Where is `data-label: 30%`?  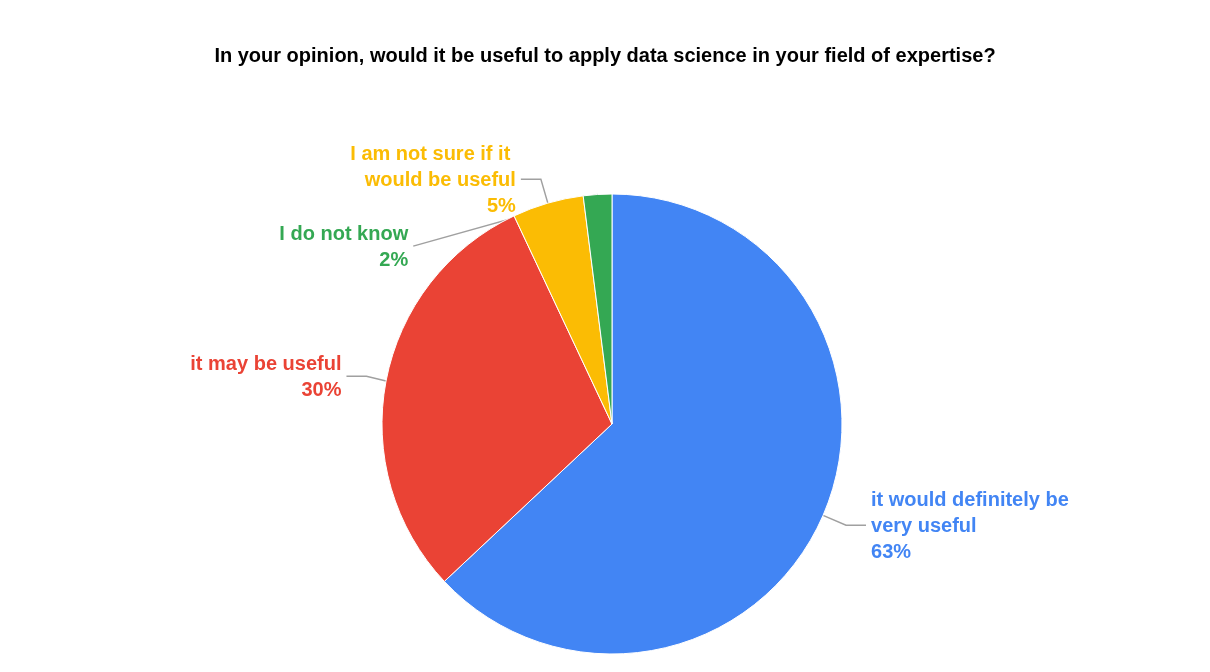 data-label: 30% is located at coordinates (321, 389).